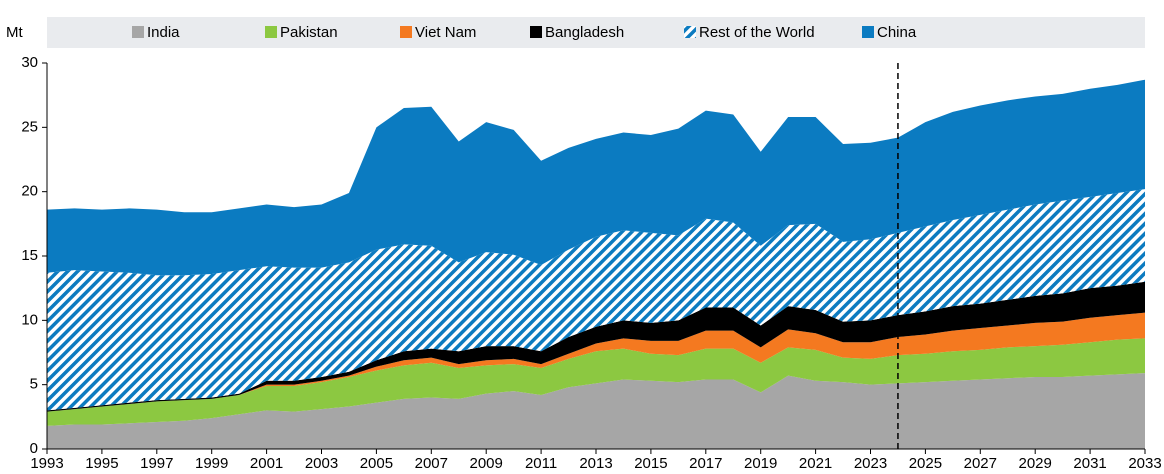  What do you see at coordinates (1089, 463) in the screenshot?
I see `x-tick-label: 2031` at bounding box center [1089, 463].